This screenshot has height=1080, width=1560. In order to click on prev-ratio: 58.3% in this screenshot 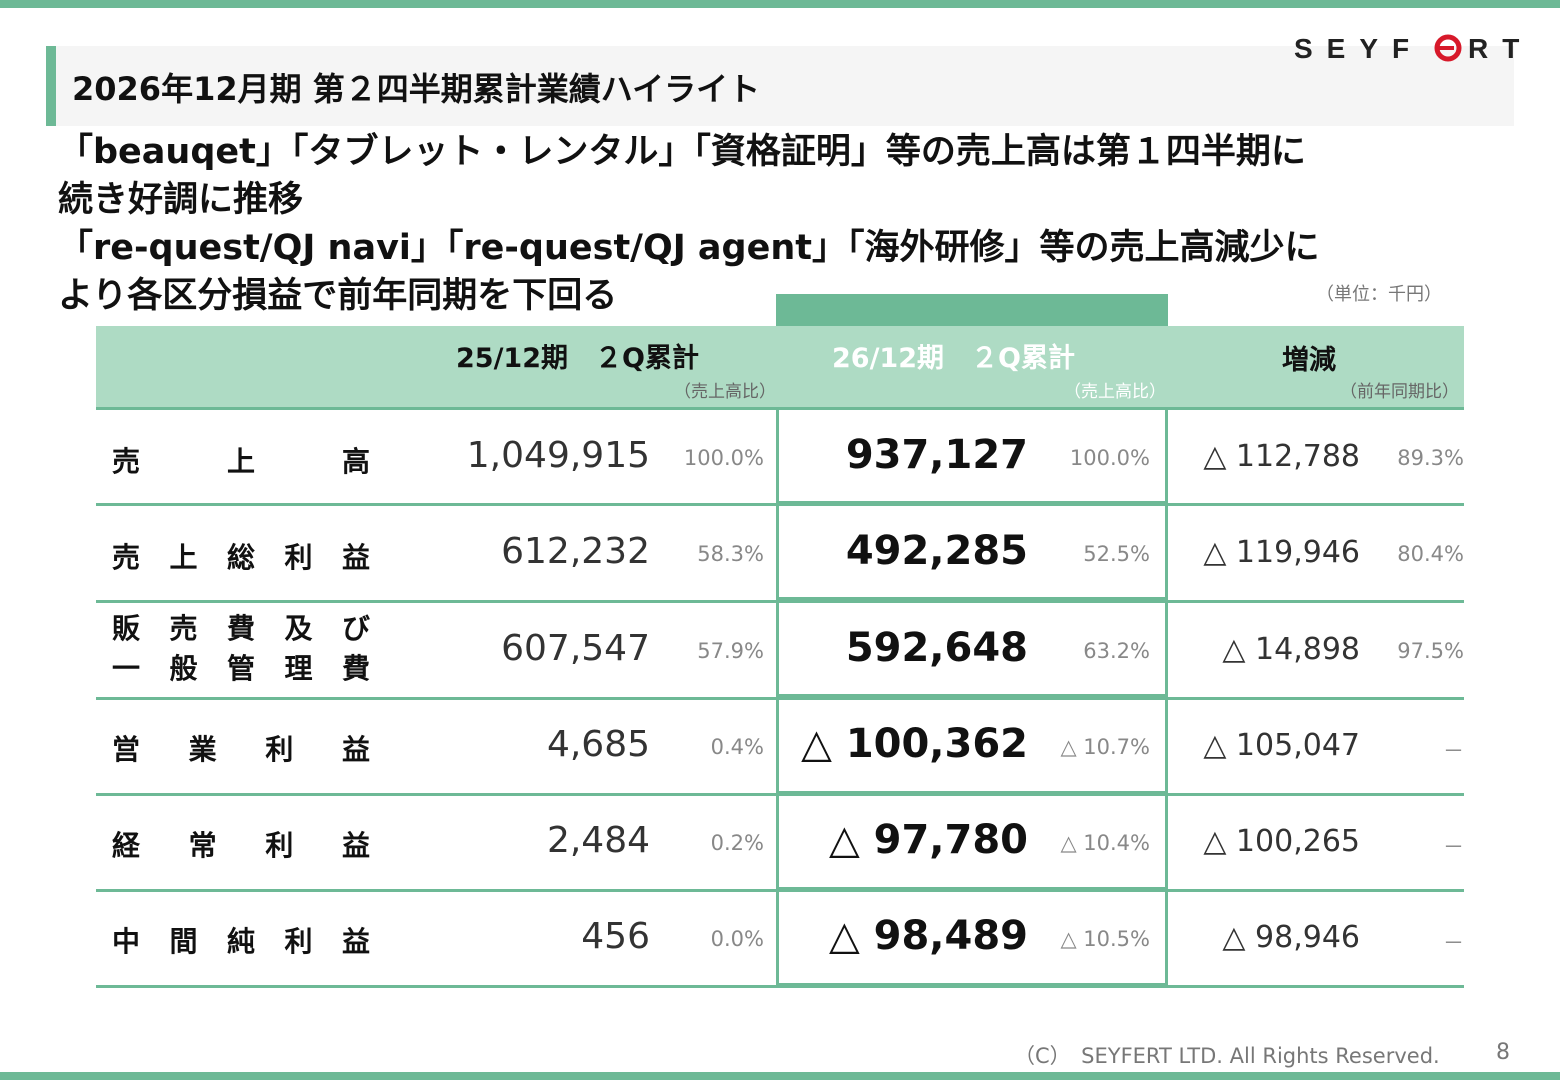, I will do `click(730, 554)`.